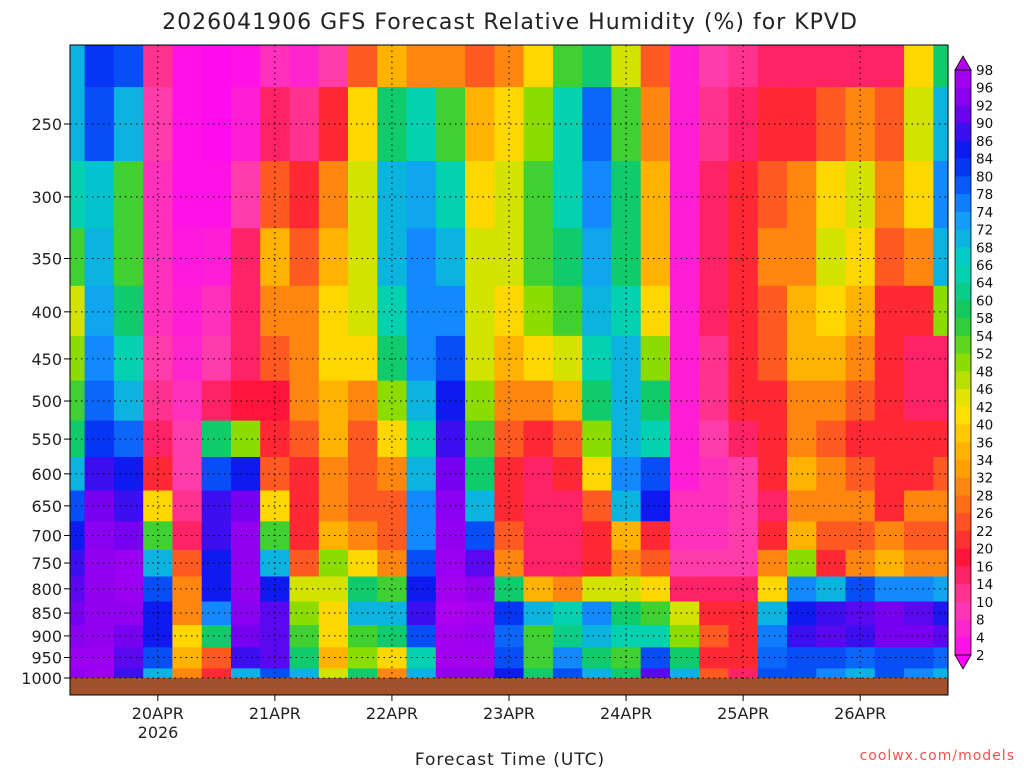 Image resolution: width=1024 pixels, height=768 pixels. What do you see at coordinates (158, 713) in the screenshot?
I see `x-tick-label: 20APR` at bounding box center [158, 713].